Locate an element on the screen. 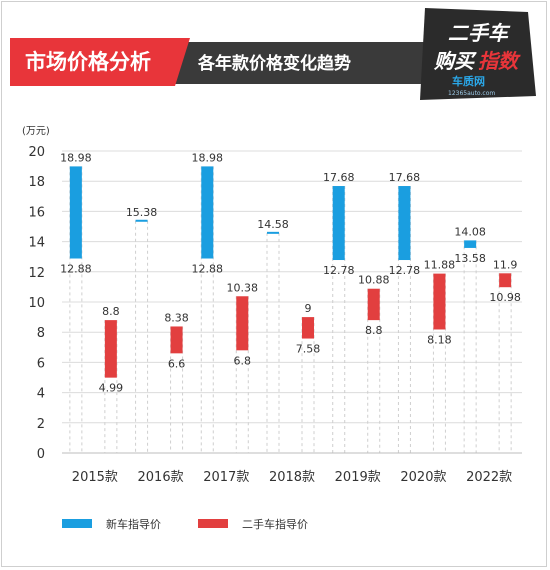  legend: 新车指导价 二手车指导价 is located at coordinates (185, 524).